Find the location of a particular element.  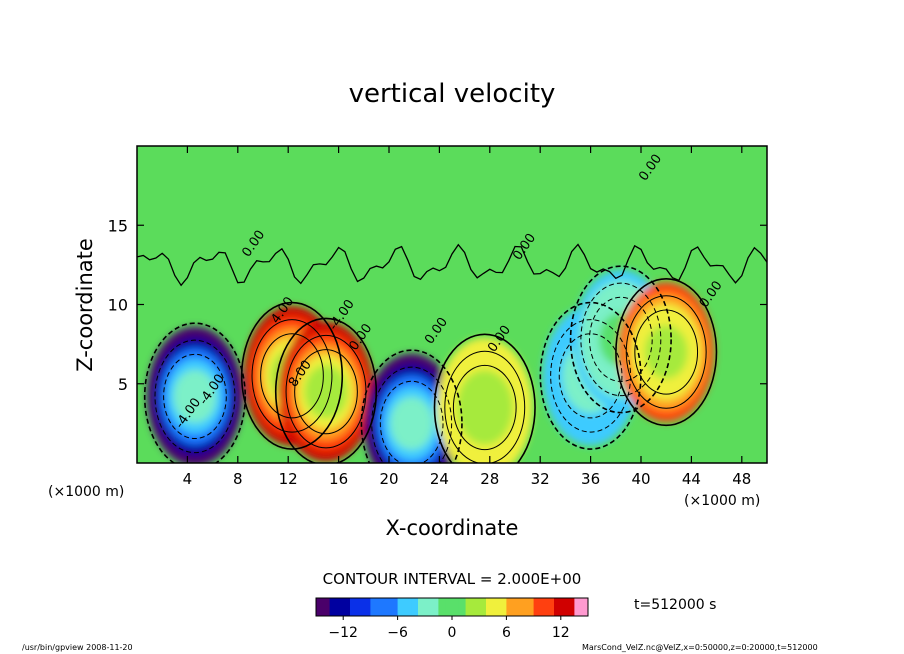

contour-interval-label: CONTOUR INTERVAL = 2.000E+00 is located at coordinates (452, 579).